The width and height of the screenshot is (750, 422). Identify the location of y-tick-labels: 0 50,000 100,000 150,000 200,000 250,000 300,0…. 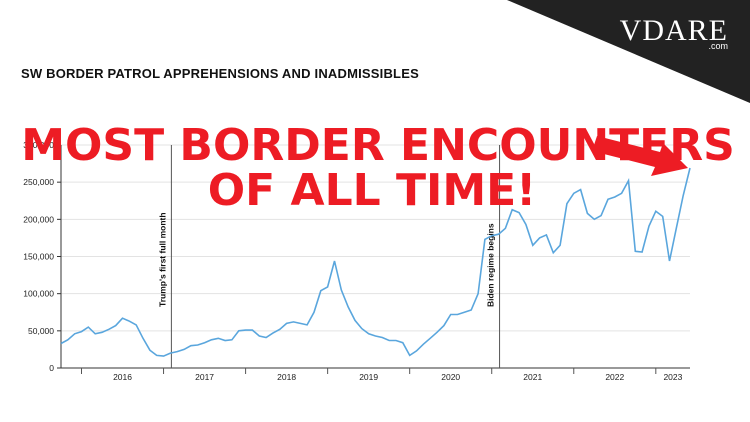
(42, 256).